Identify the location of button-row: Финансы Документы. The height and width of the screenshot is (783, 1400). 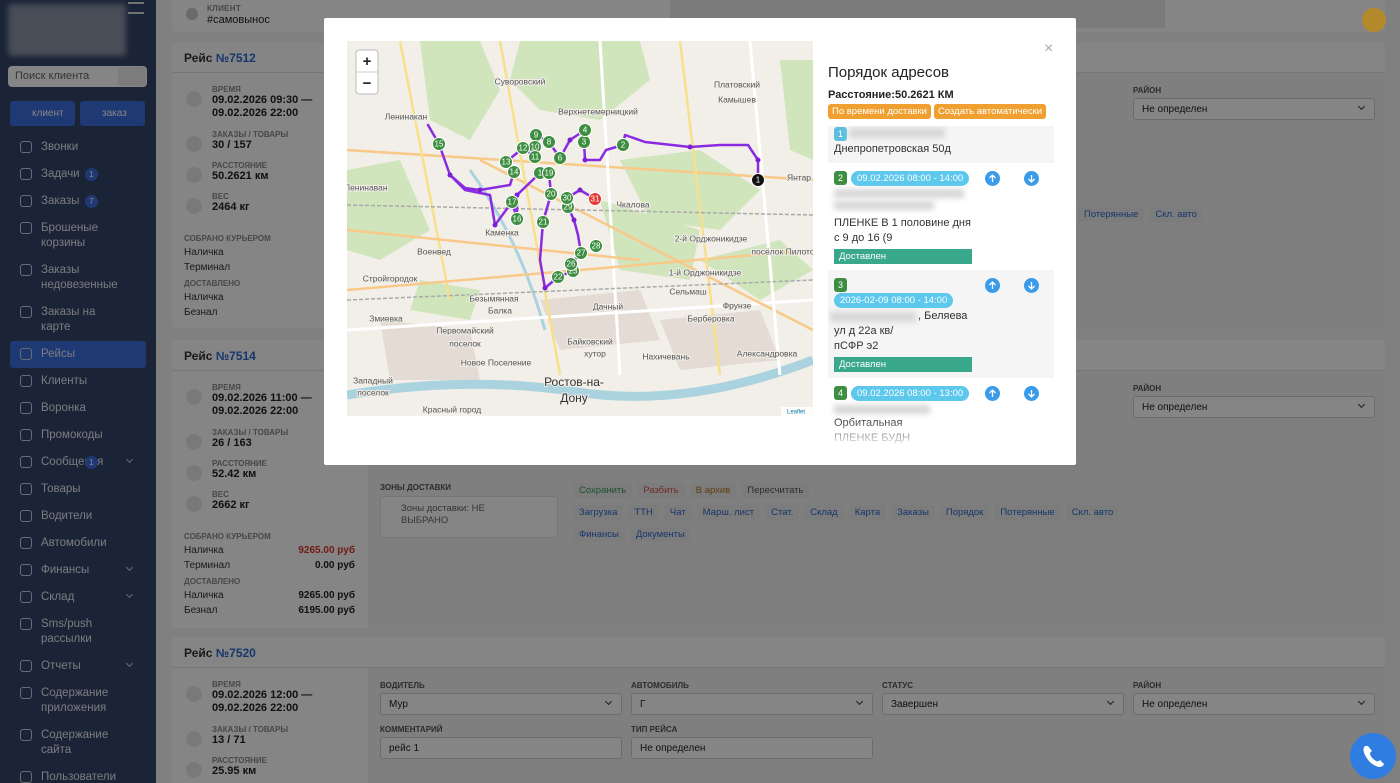
(632, 534).